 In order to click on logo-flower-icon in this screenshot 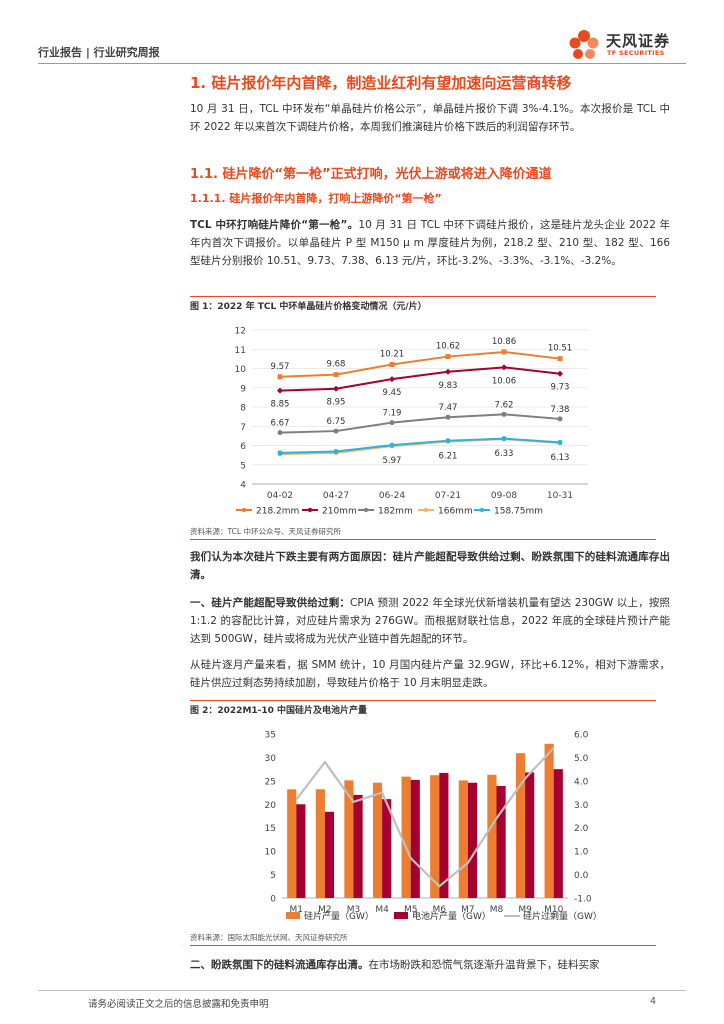, I will do `click(584, 44)`.